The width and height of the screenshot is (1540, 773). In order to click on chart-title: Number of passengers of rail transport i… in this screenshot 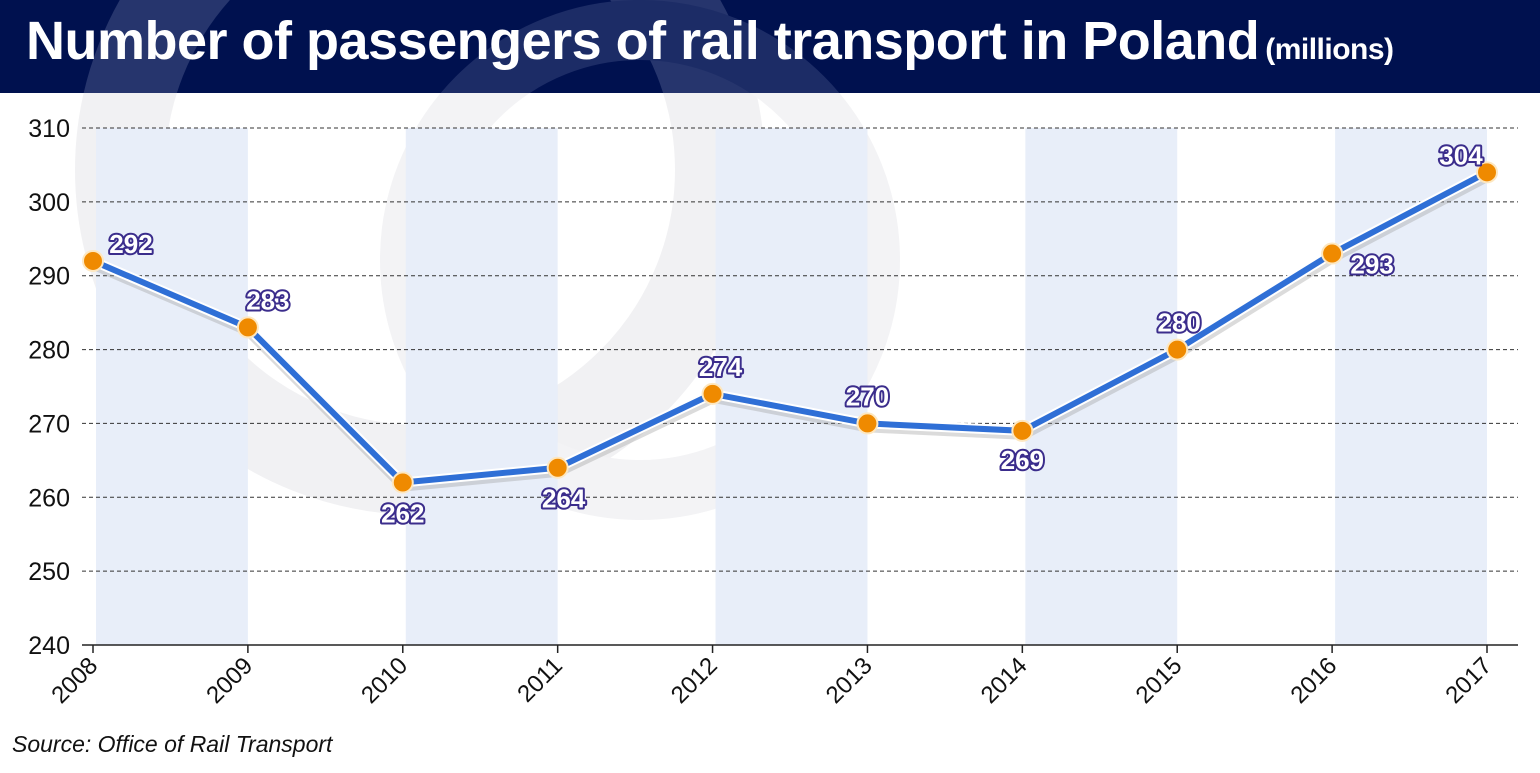, I will do `click(710, 41)`.